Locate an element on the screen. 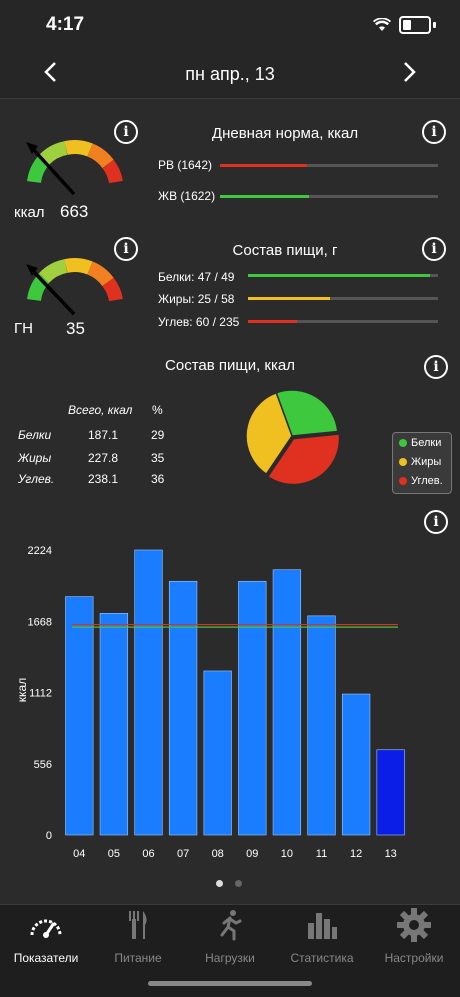 This screenshot has width=460, height=997. y-tick-label: 556 is located at coordinates (43, 765).